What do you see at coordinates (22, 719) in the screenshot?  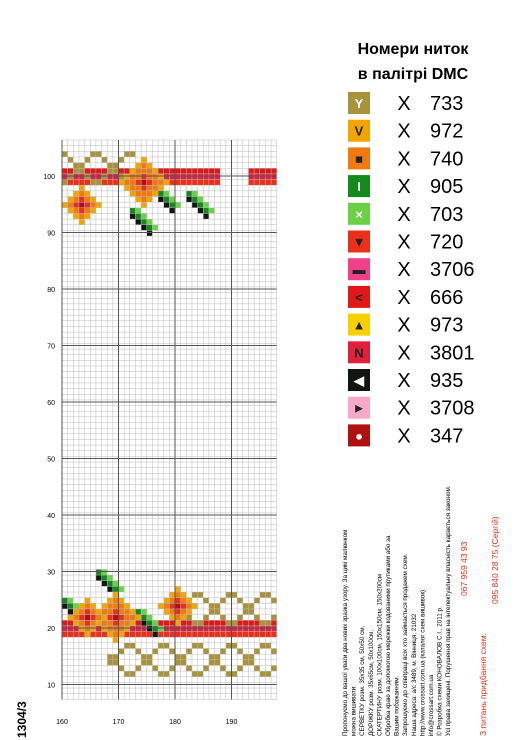 I see `pattern-id: 1304/3` at bounding box center [22, 719].